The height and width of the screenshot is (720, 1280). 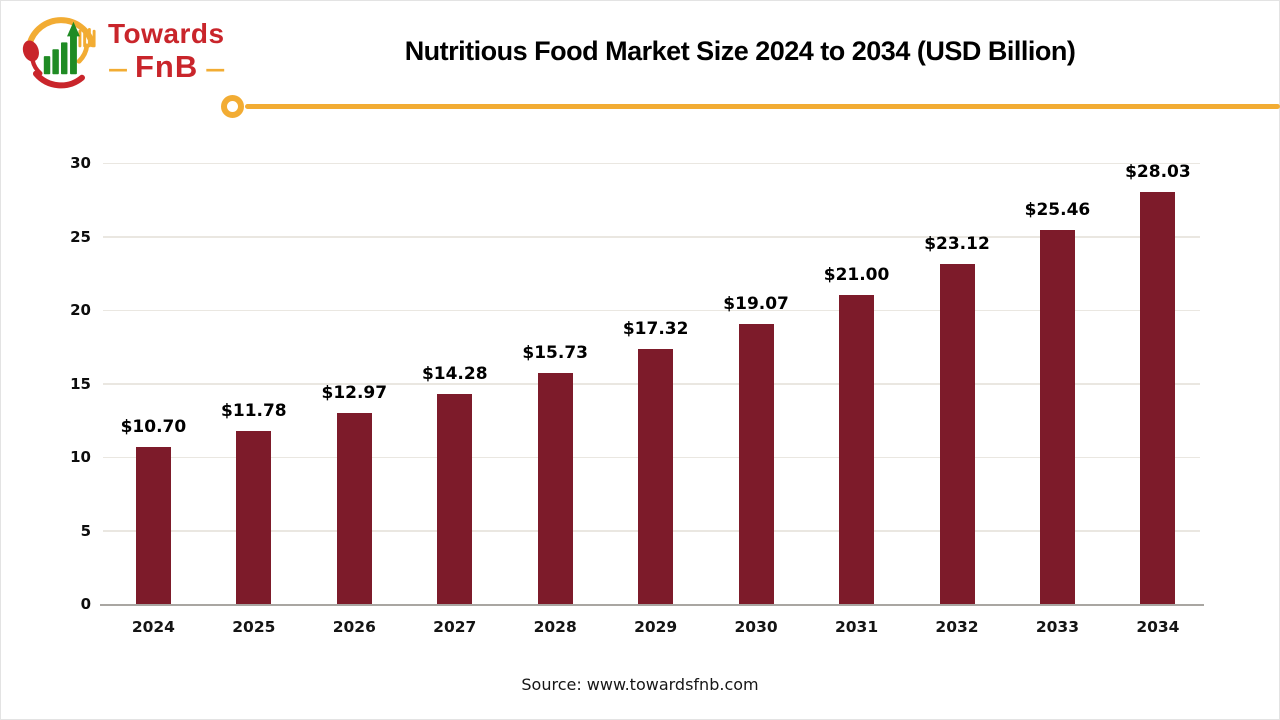 I want to click on x-axis-tick-label: 2030, so click(x=756, y=627).